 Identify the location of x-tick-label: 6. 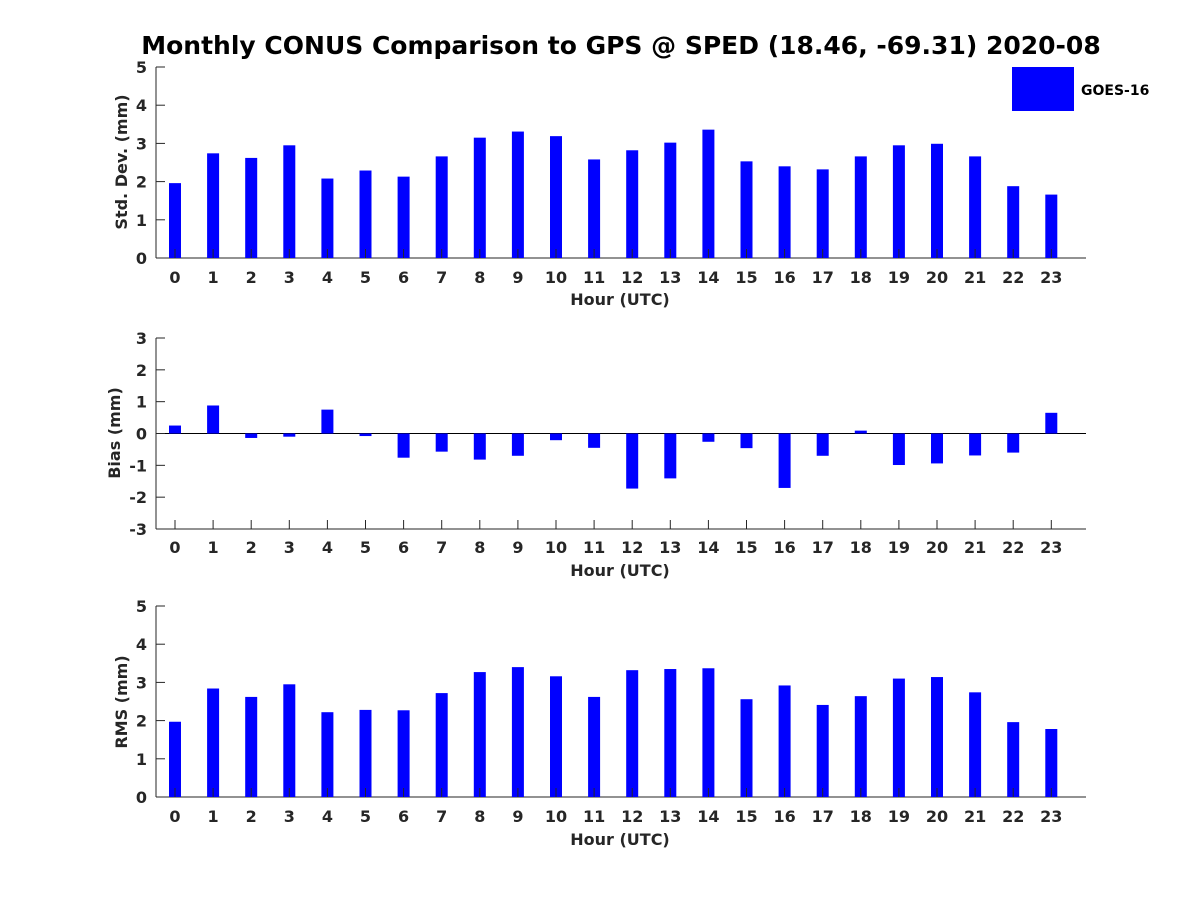
(403, 816).